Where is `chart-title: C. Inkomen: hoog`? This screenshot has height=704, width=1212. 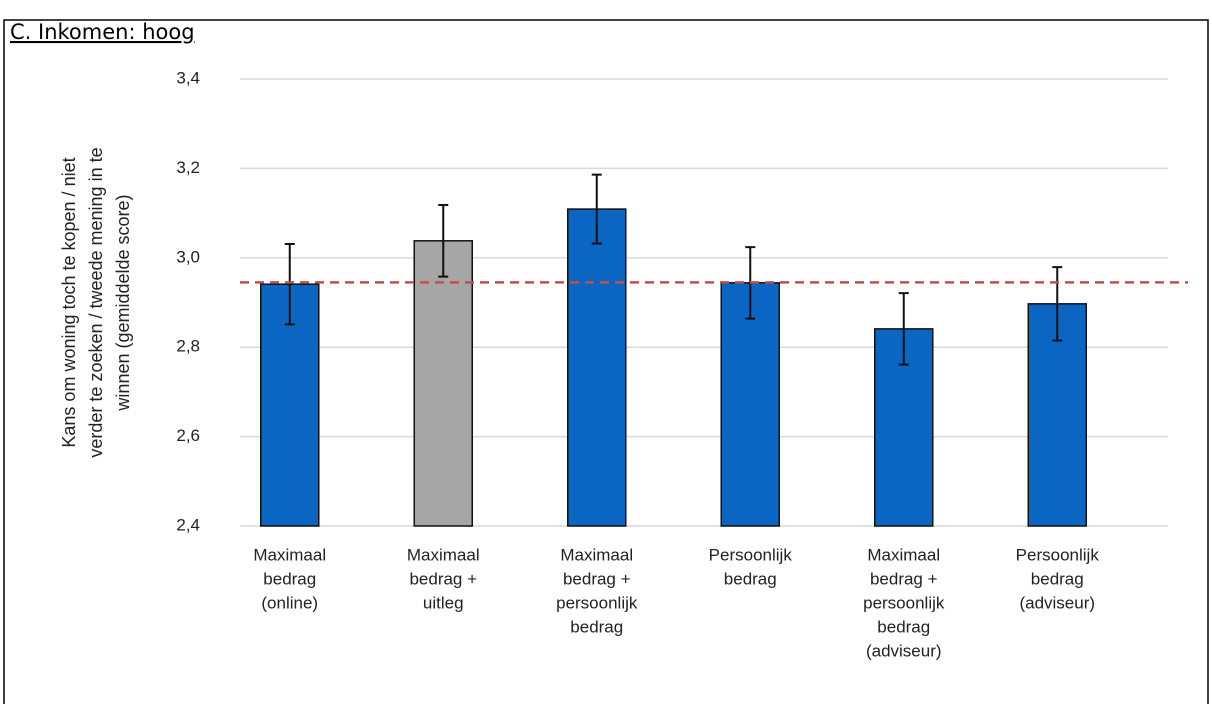 chart-title: C. Inkomen: hoog is located at coordinates (102, 32).